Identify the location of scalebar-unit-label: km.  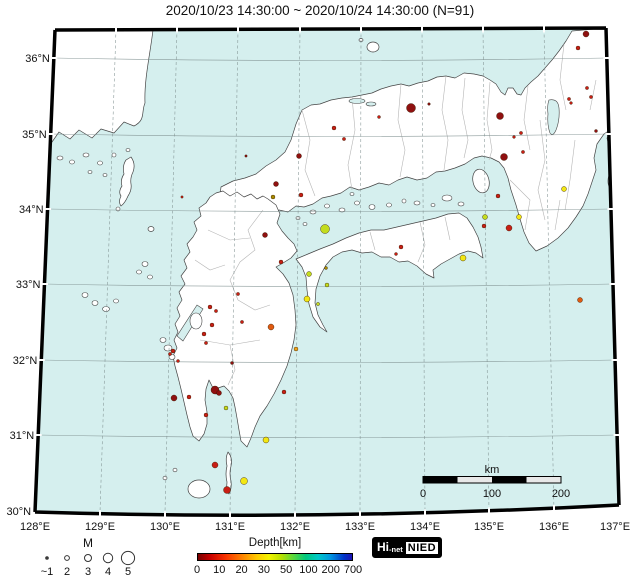
(492, 470).